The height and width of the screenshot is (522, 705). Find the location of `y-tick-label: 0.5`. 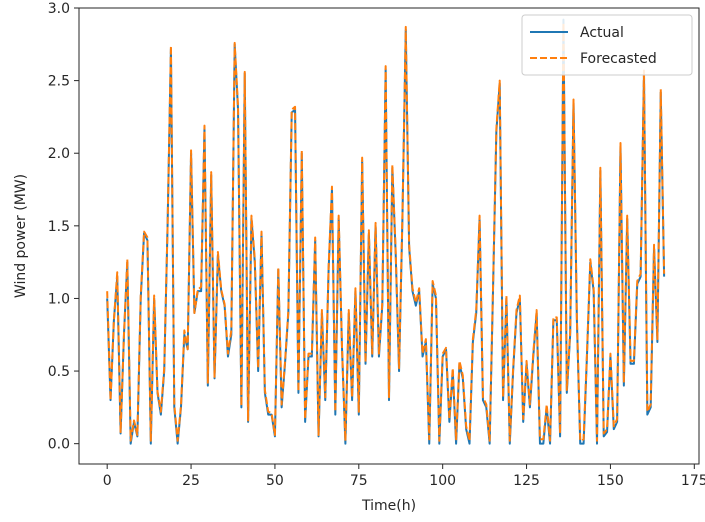

y-tick-label: 0.5 is located at coordinates (59, 372).